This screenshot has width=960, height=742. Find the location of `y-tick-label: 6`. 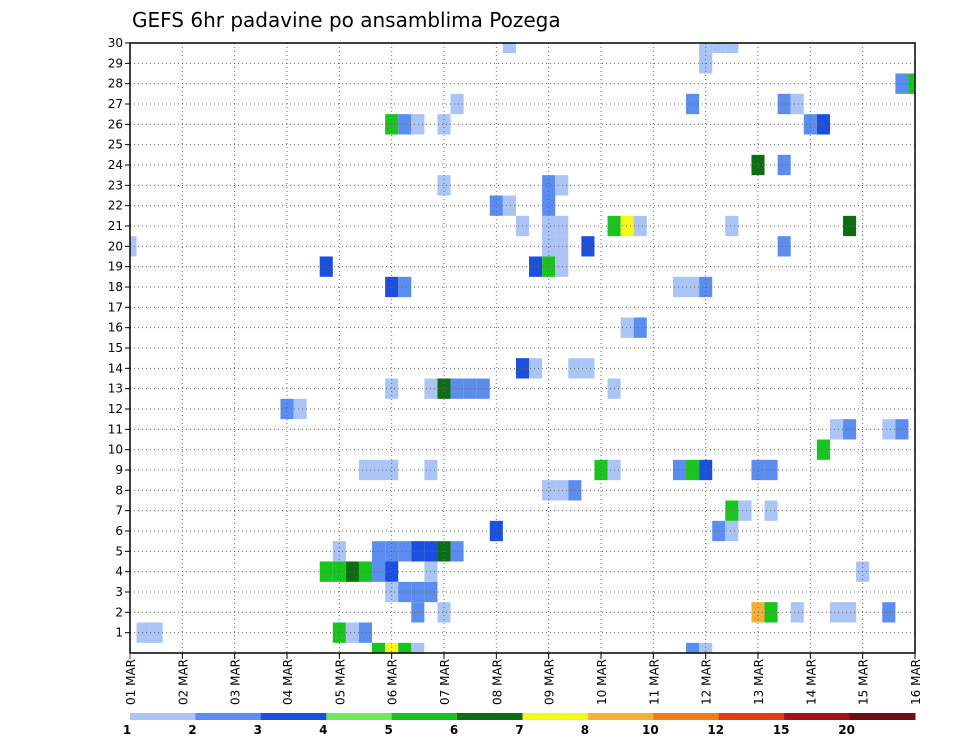

y-tick-label: 6 is located at coordinates (119, 531).